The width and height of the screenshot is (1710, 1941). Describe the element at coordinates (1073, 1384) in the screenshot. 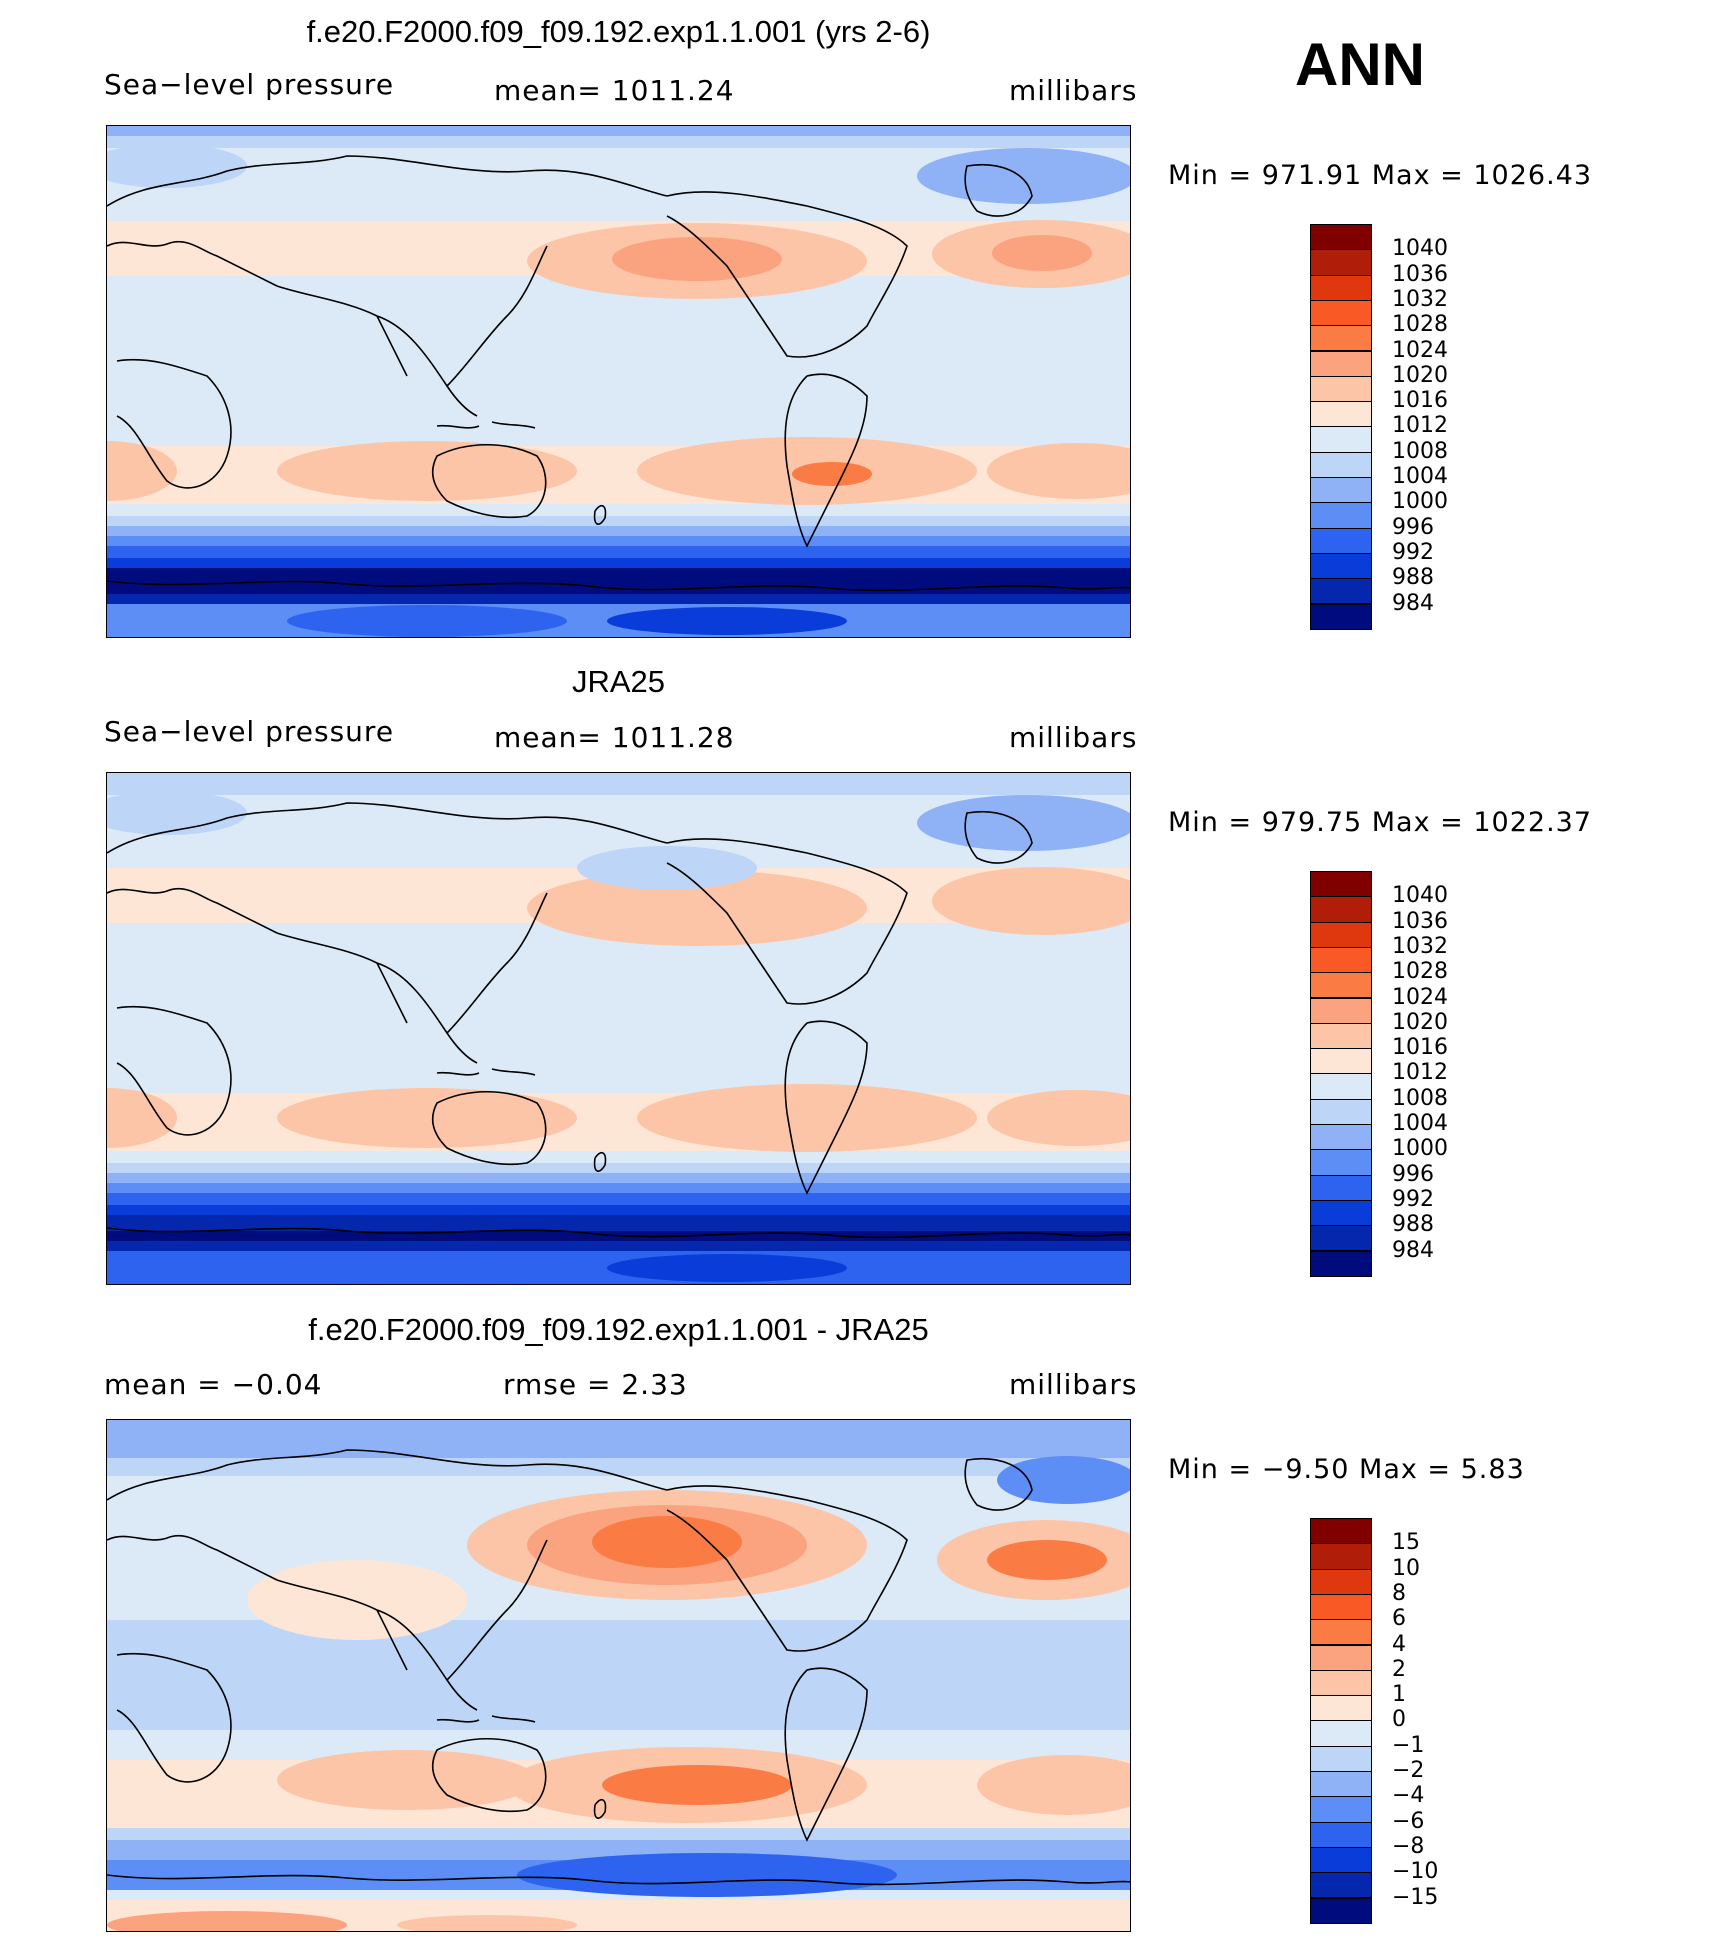

I see `panel3-units-label: millibars` at that location.